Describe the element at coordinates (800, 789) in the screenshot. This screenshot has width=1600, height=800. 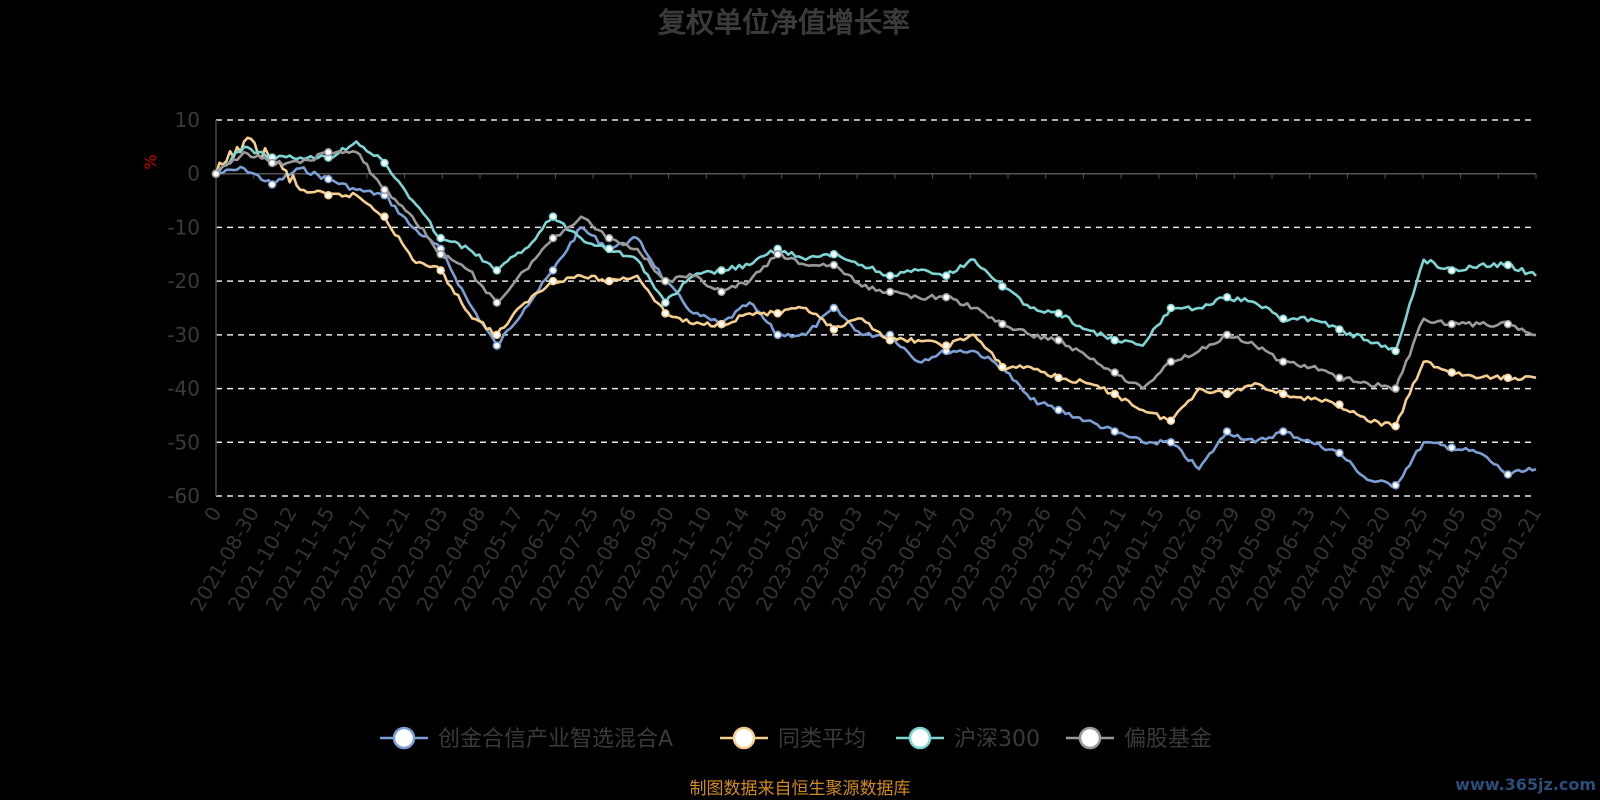
I see `data-source-note: 制图数据来自恒生聚源数据库` at that location.